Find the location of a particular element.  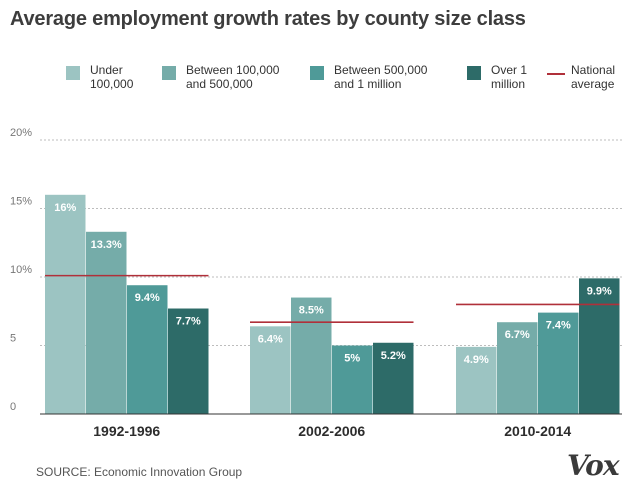

data-label: 7.7% is located at coordinates (188, 322).